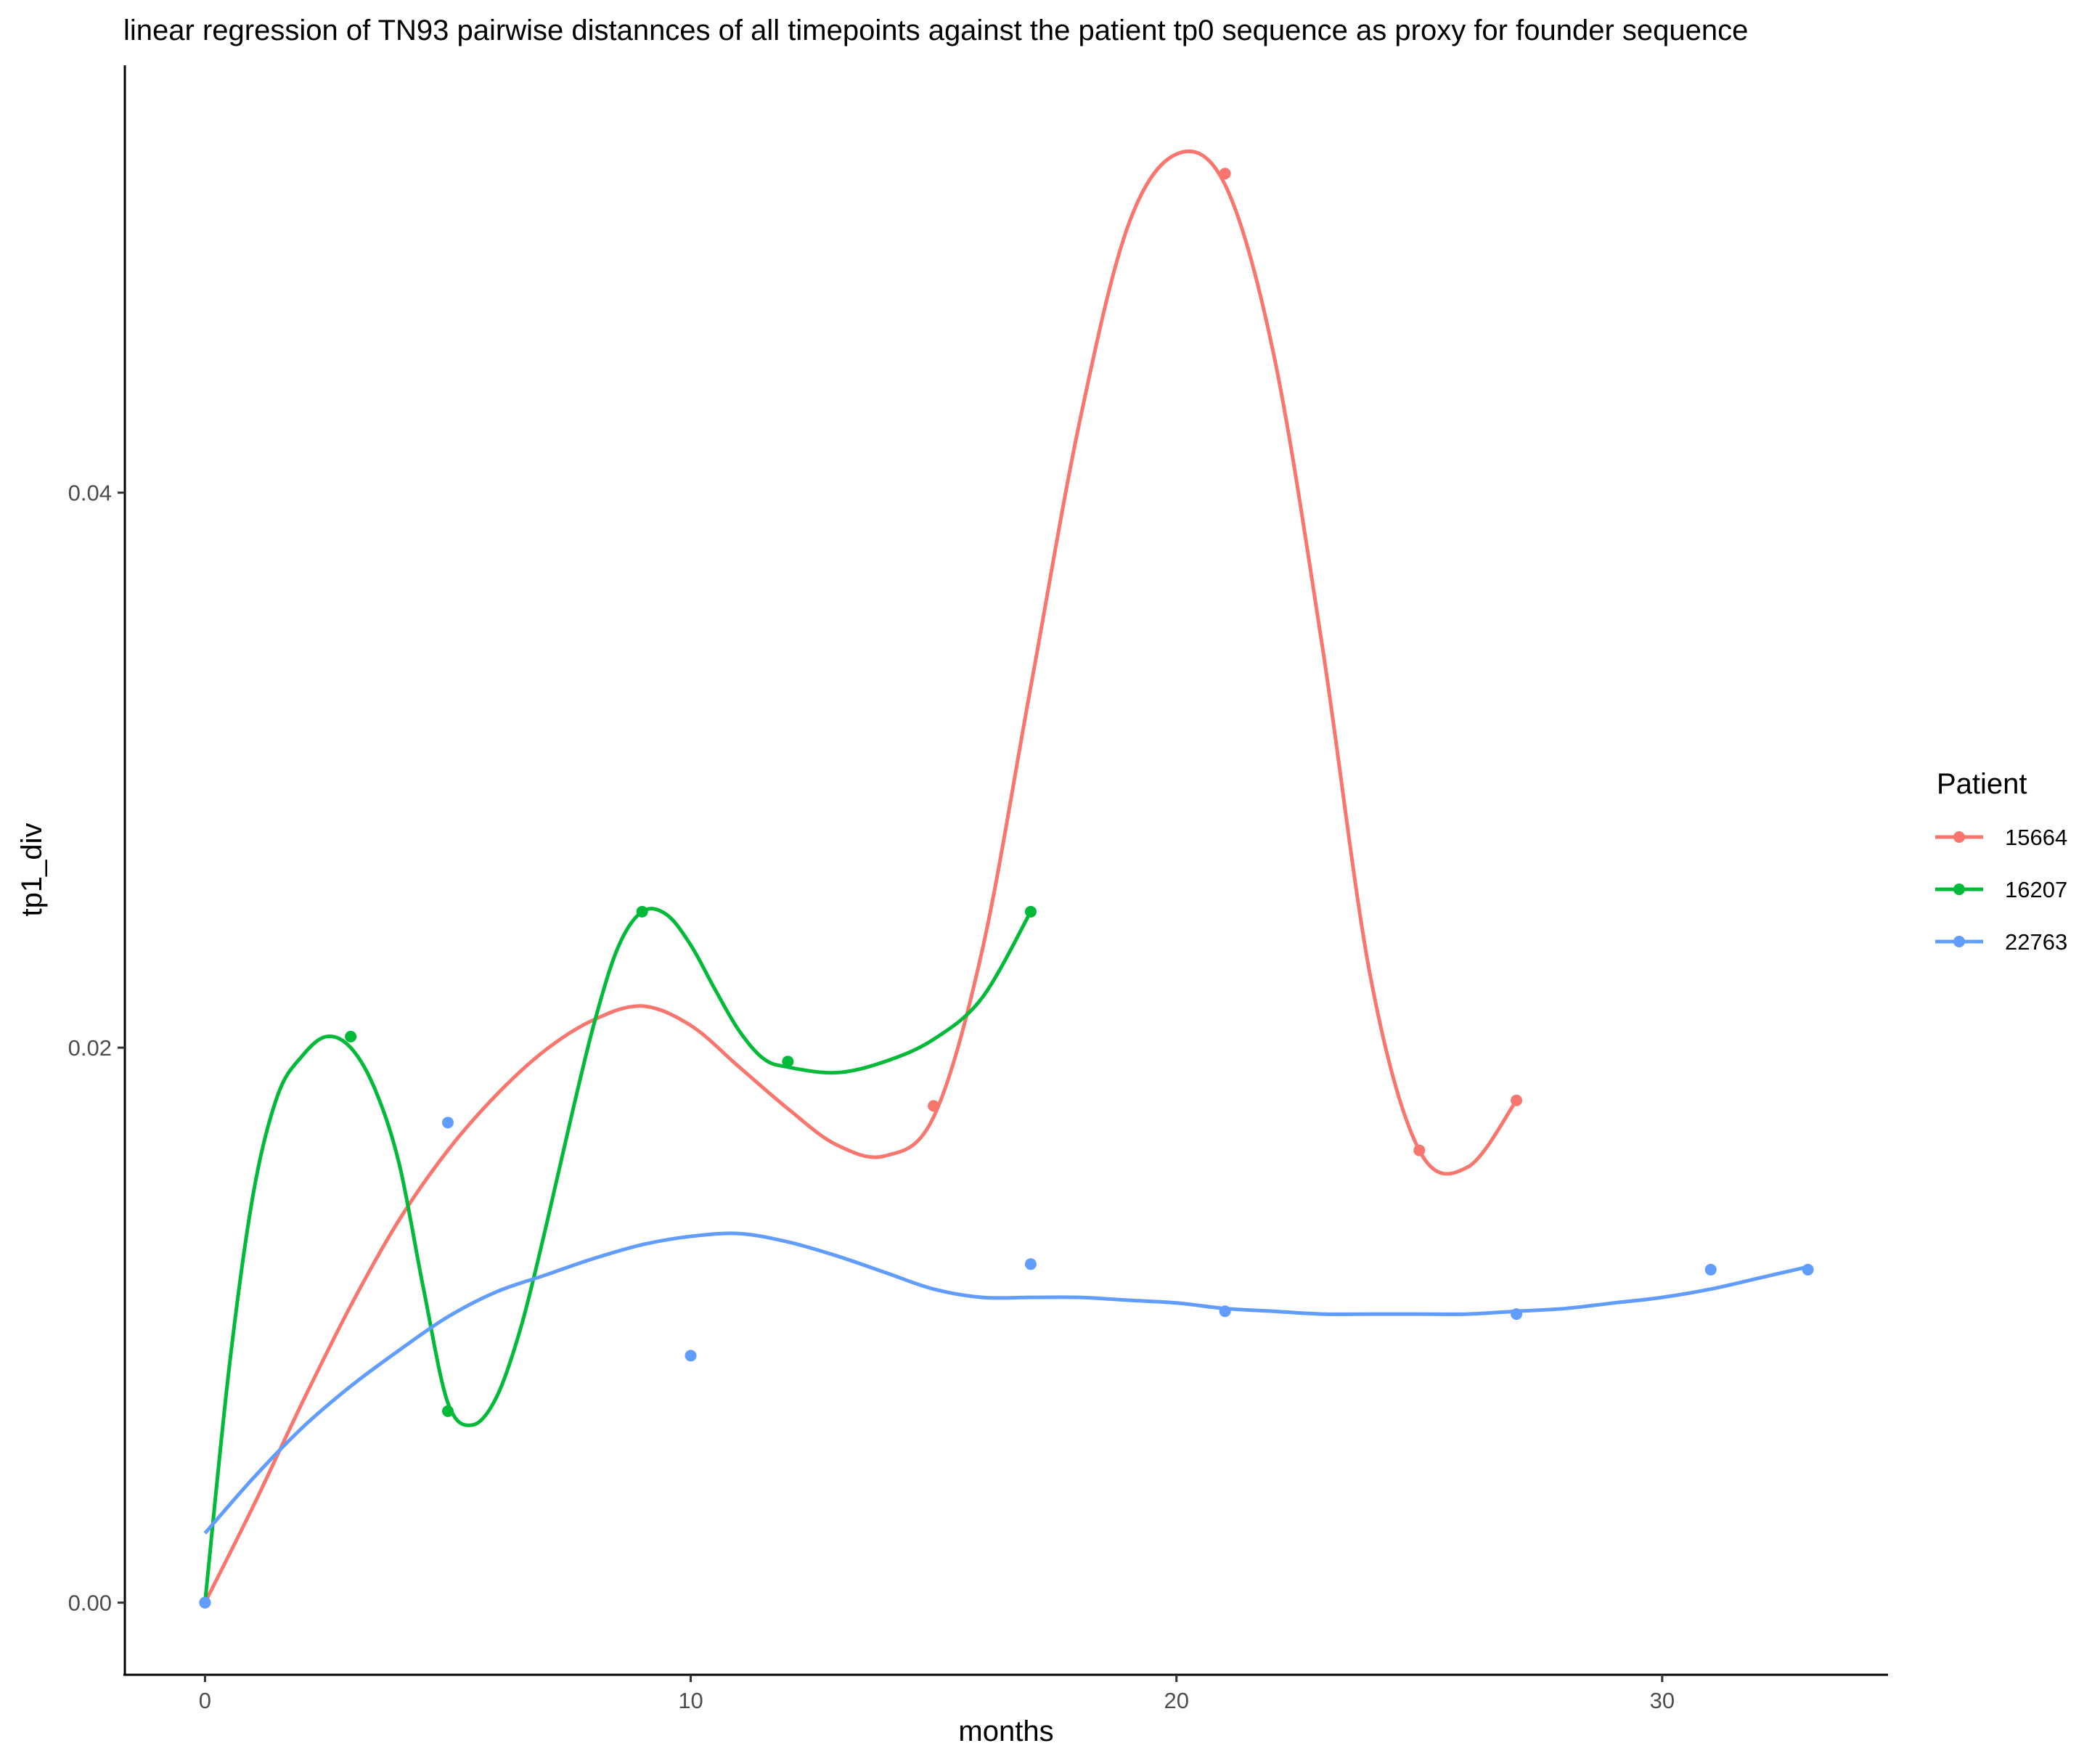 This screenshot has width=2100, height=1759. What do you see at coordinates (2036, 942) in the screenshot?
I see `legend-label: 22763` at bounding box center [2036, 942].